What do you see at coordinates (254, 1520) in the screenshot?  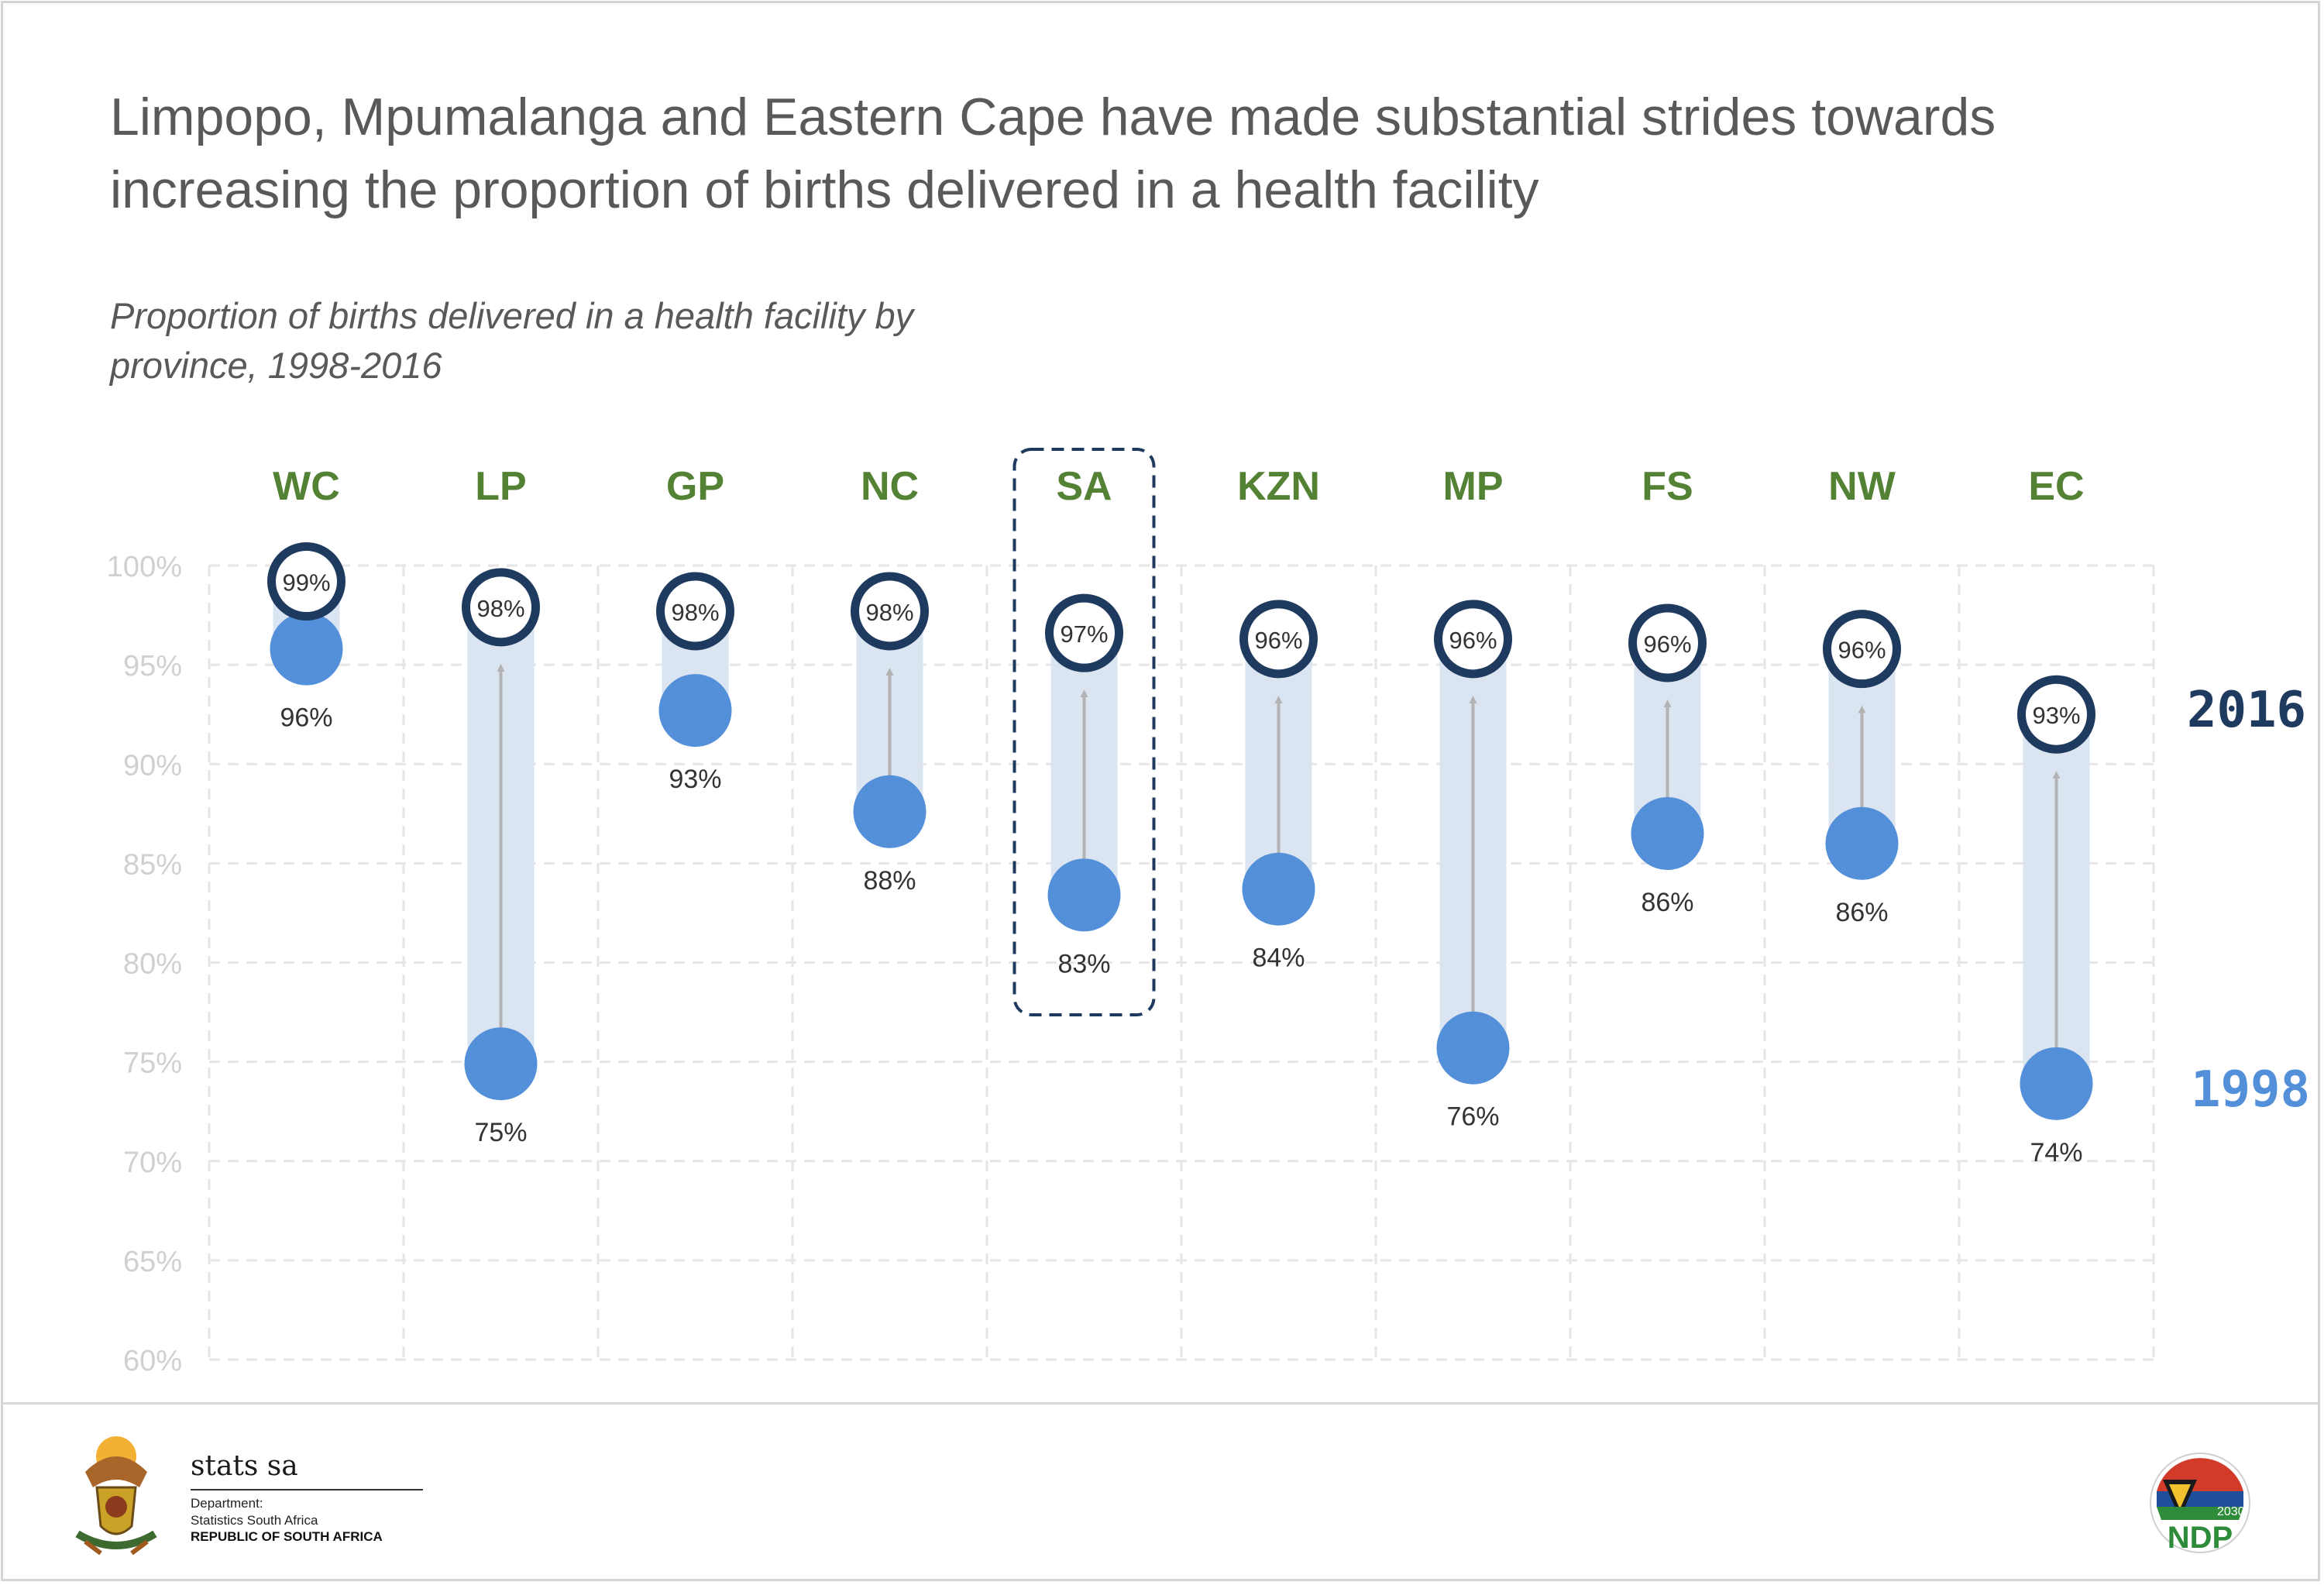 I see `dept-name: Statistics South Africa` at bounding box center [254, 1520].